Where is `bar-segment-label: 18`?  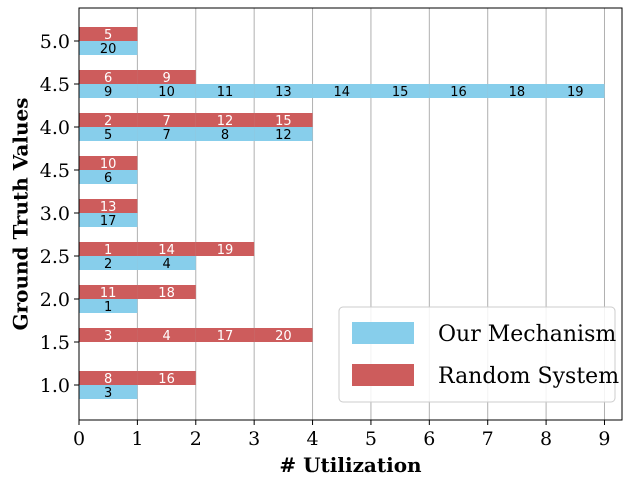 bar-segment-label: 18 is located at coordinates (517, 92).